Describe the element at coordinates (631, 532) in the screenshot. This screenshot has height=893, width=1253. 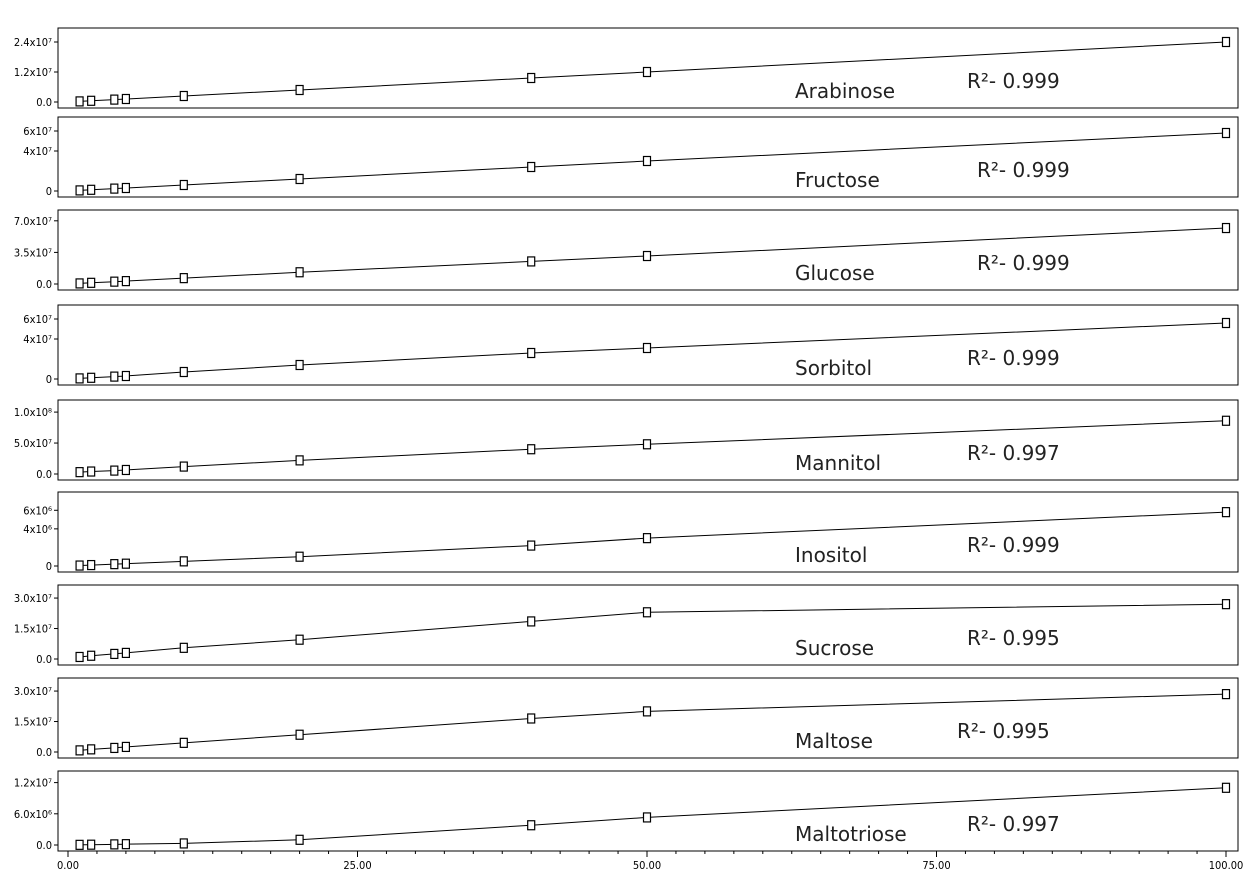
I see `panel-inositol: 0 4x10⁶ 6x10⁶ Inositol R²- 0.999` at that location.